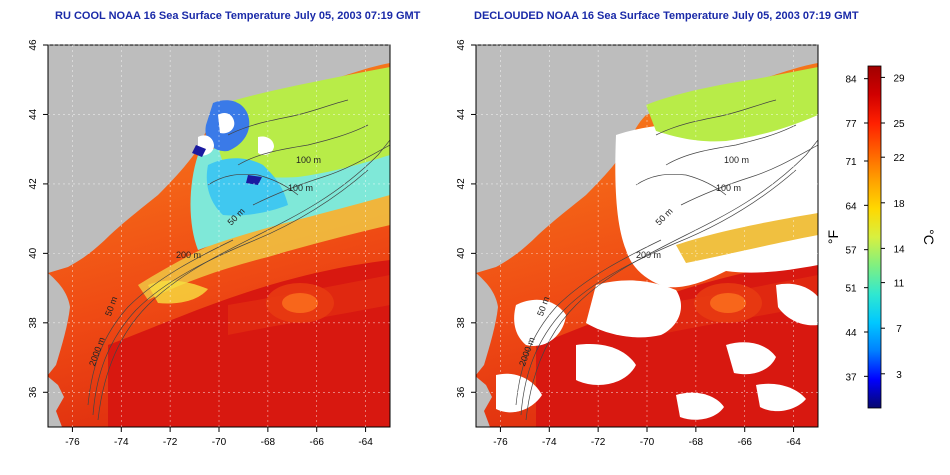  Describe the element at coordinates (33, 114) in the screenshot. I see `left-map-lat-tick-label: 44` at that location.